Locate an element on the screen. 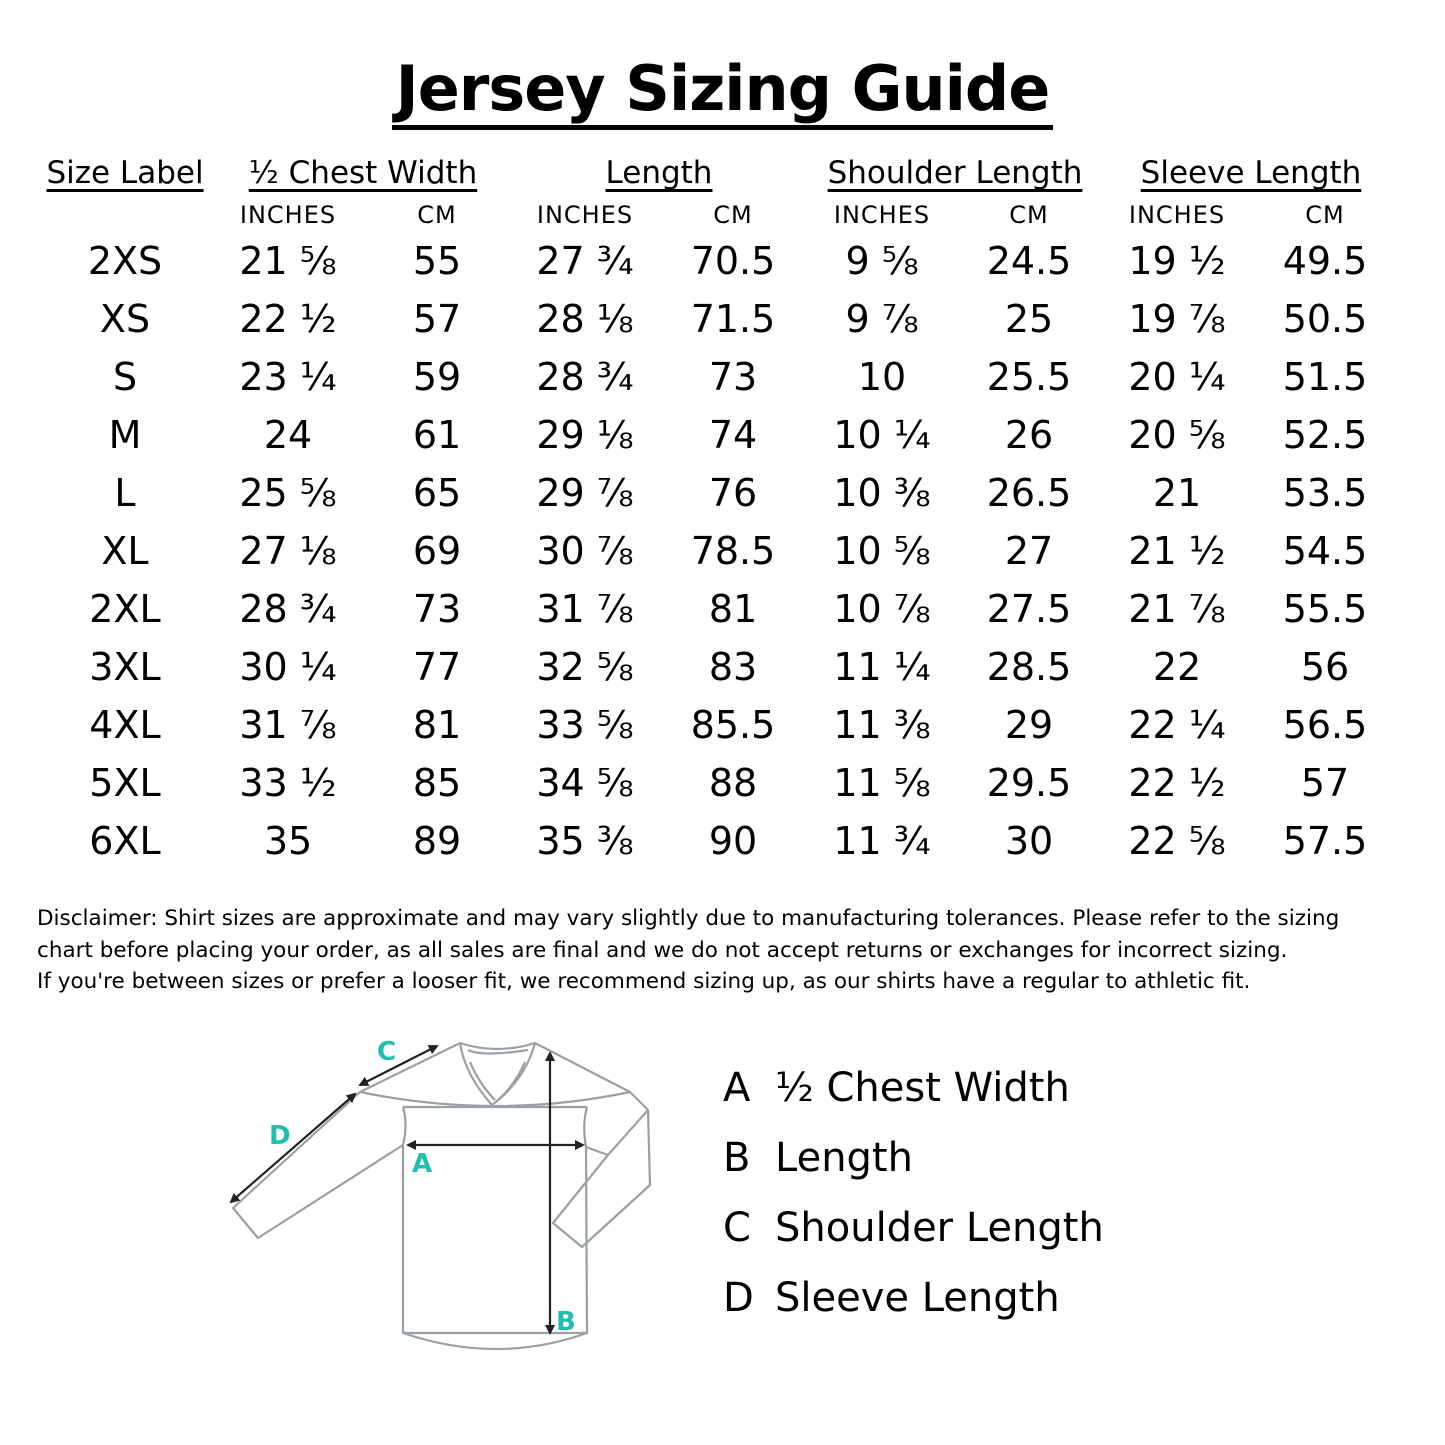 The height and width of the screenshot is (1445, 1445). cell-length-in: 34 ⅝ is located at coordinates (585, 783).